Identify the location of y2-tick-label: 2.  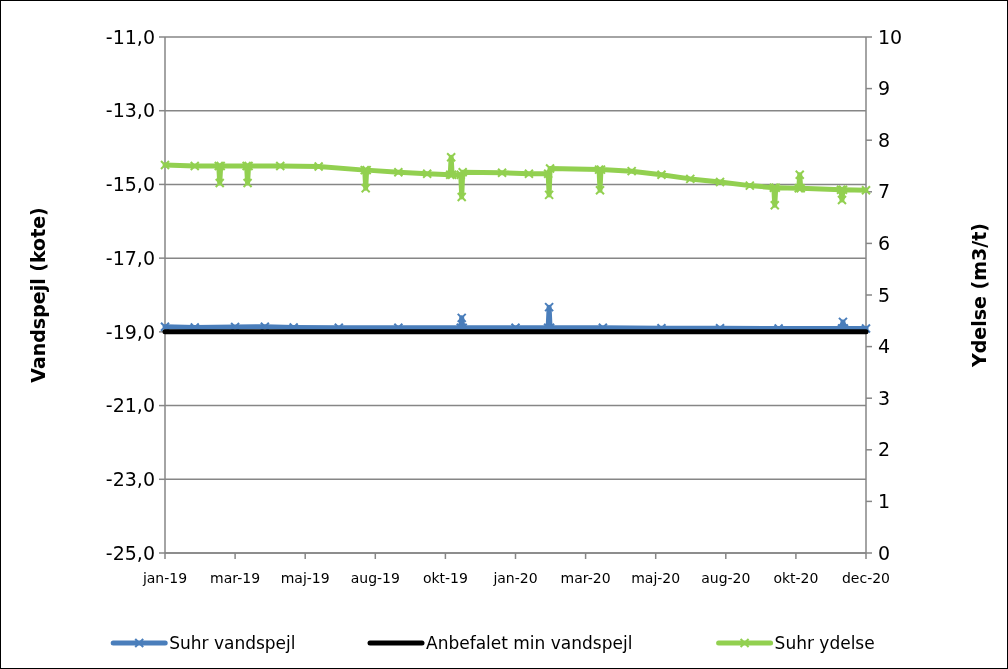
(884, 449).